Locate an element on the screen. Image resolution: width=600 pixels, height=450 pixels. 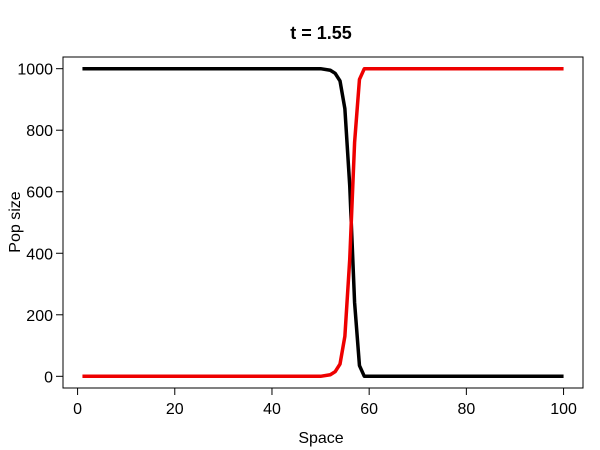
x-tick-label: 60 is located at coordinates (369, 409).